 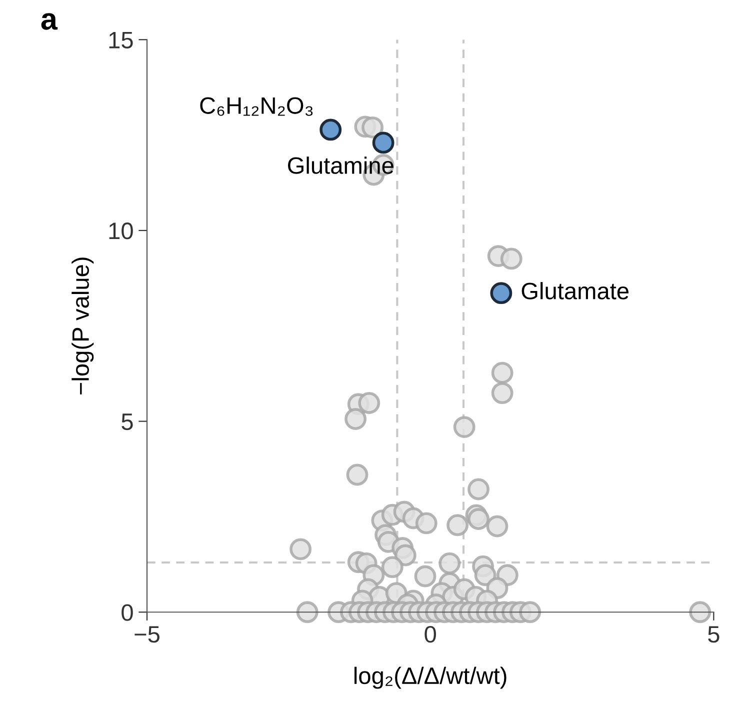 What do you see at coordinates (575, 291) in the screenshot?
I see `annotation: Glutamate` at bounding box center [575, 291].